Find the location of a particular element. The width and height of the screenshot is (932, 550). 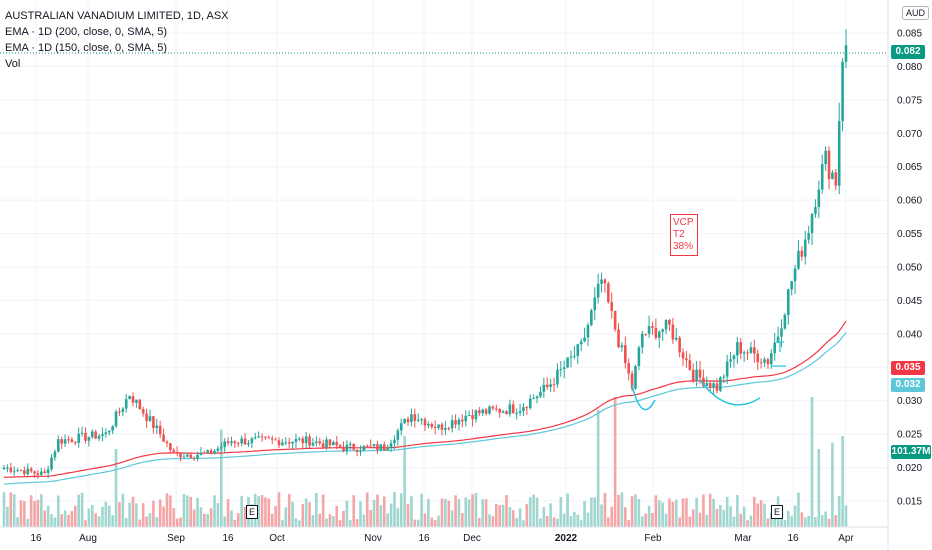

ema150-legend: EMA · 1D (150, close, 0, SMA, 5) is located at coordinates (86, 48).